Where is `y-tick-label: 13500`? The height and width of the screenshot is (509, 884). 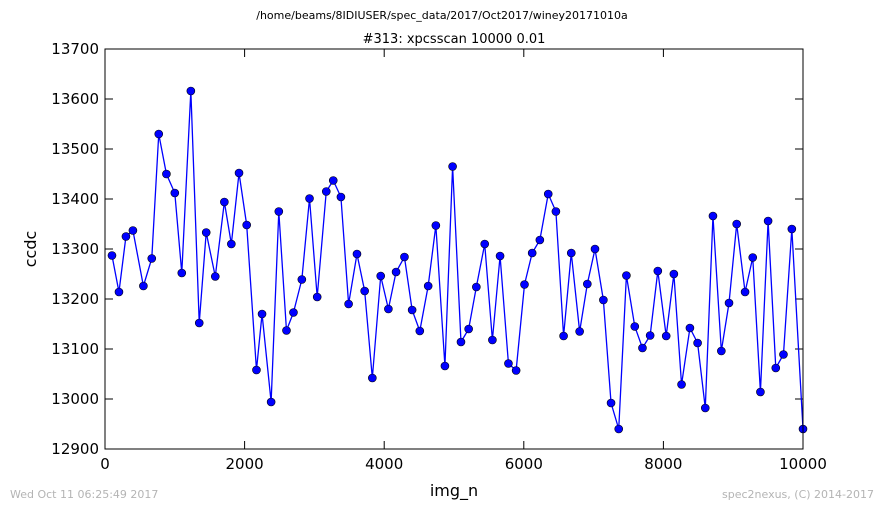
y-tick-label: 13500 is located at coordinates (75, 149).